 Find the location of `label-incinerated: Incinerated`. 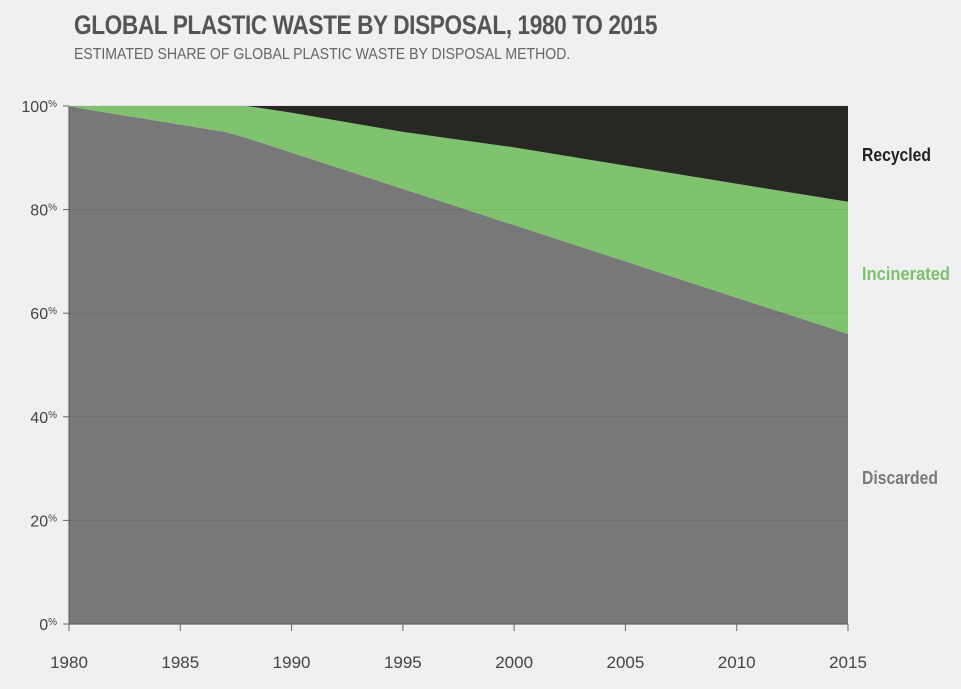

label-incinerated: Incinerated is located at coordinates (906, 274).